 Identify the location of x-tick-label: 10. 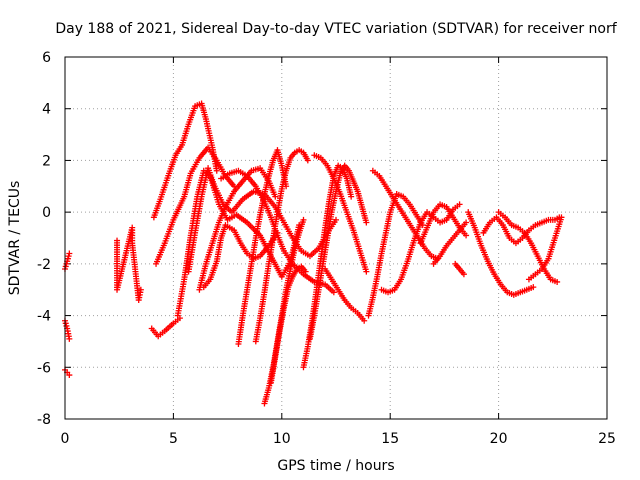
(282, 439).